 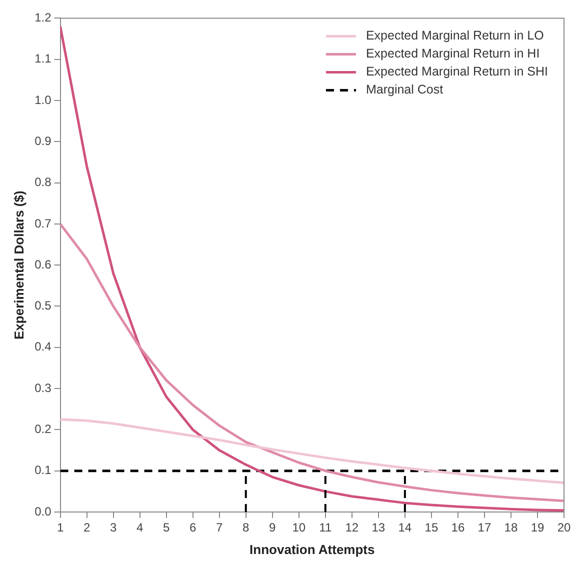 I want to click on y-tick-label: 1.1, so click(x=43, y=59).